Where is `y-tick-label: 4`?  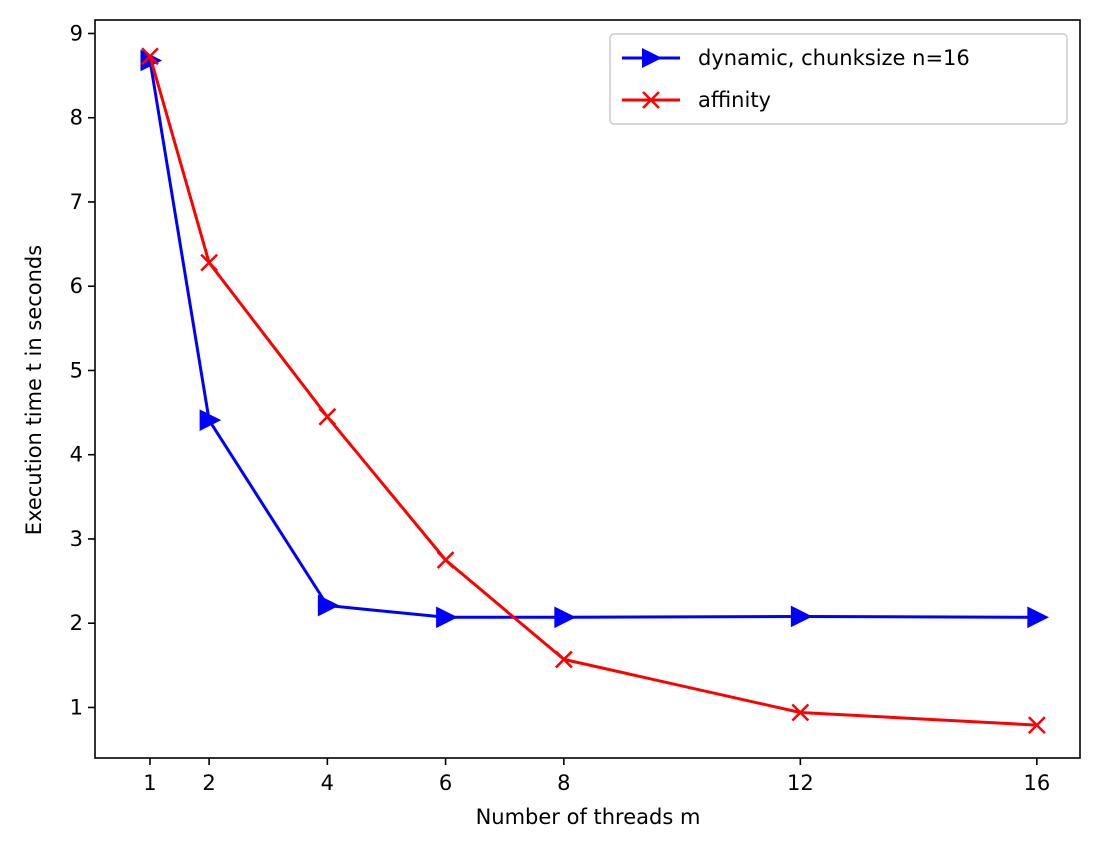 y-tick-label: 4 is located at coordinates (76, 455).